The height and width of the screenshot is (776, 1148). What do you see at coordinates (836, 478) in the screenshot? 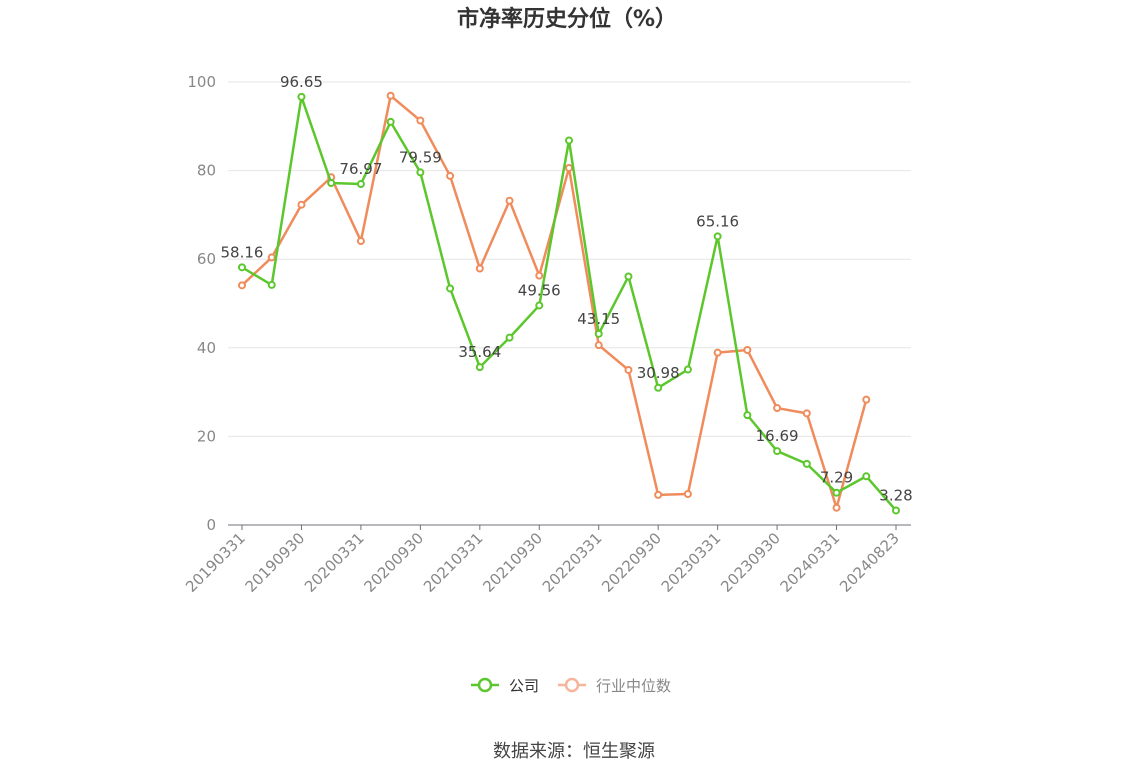
I see `data-label: 7.29` at bounding box center [836, 478].